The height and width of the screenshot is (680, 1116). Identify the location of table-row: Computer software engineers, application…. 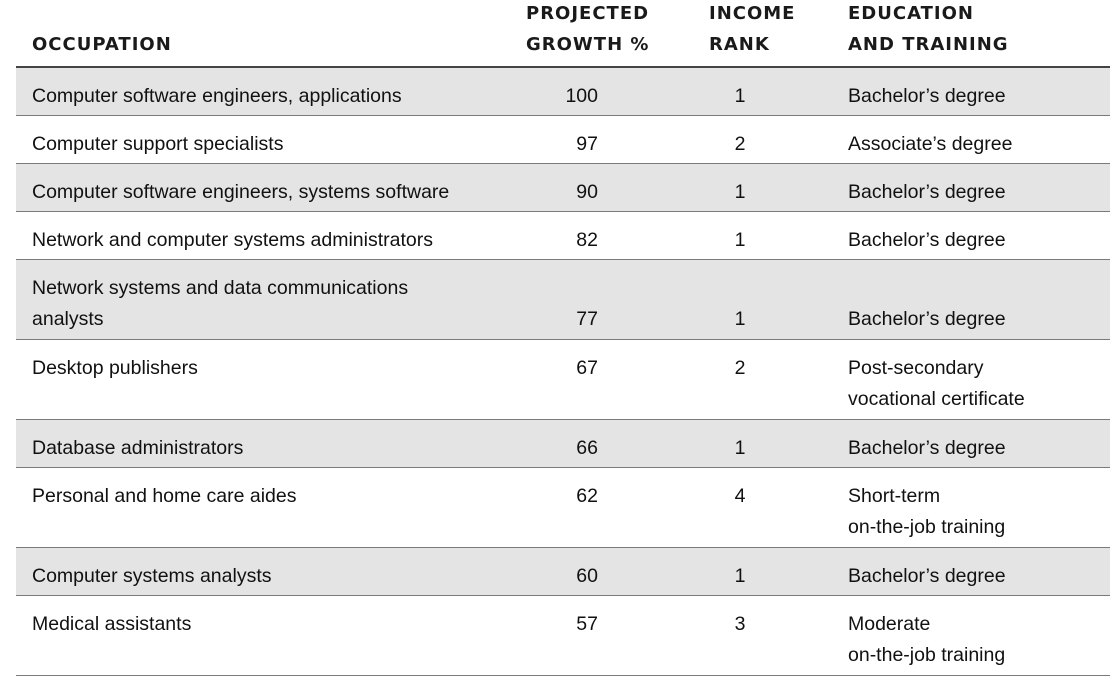
(563, 92).